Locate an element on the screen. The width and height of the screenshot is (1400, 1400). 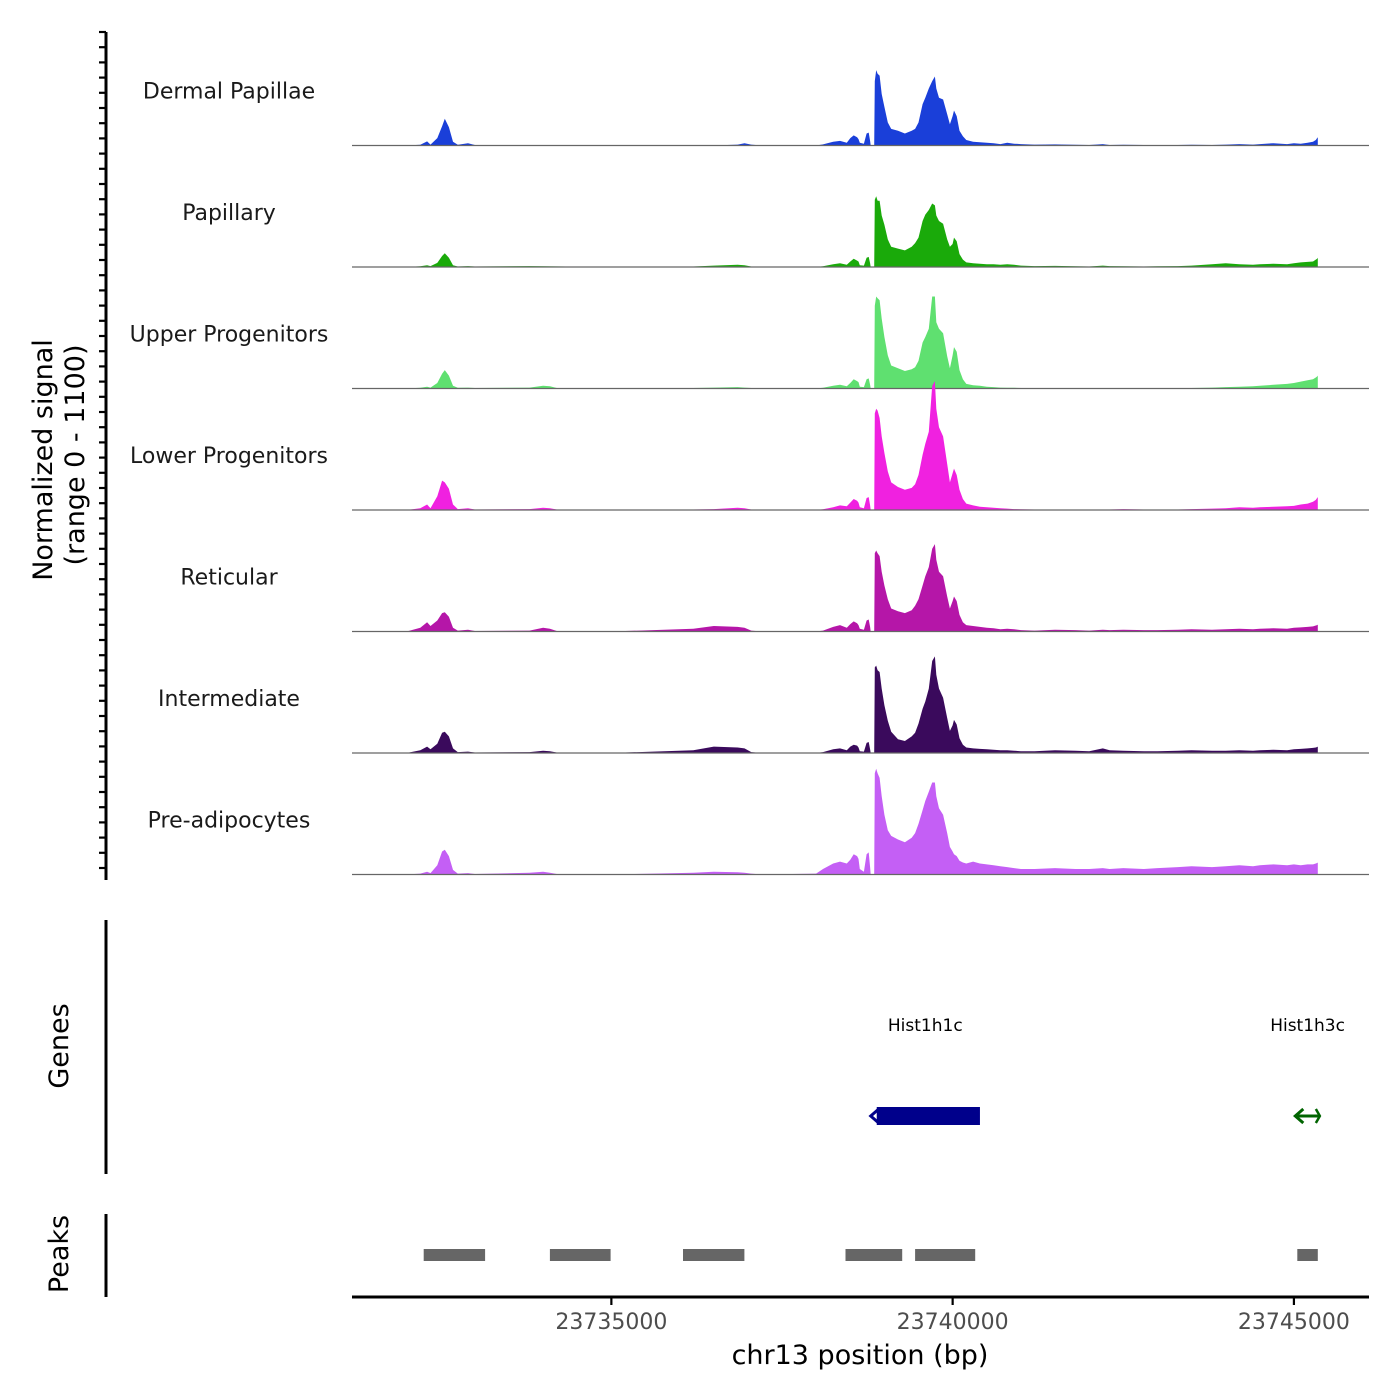
gene-annotations: Hist1h1c Hist1h3c is located at coordinates (1106, 1070).